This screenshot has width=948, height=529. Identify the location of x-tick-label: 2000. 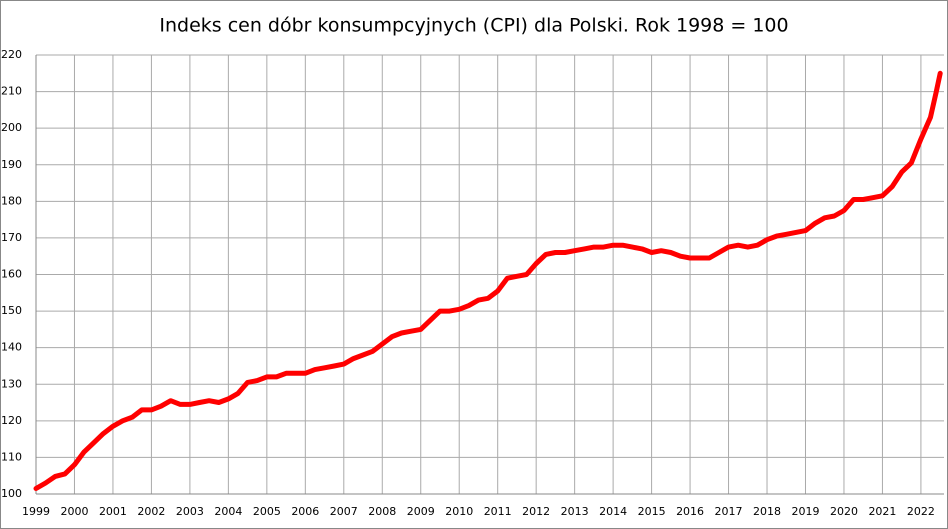
(74, 511).